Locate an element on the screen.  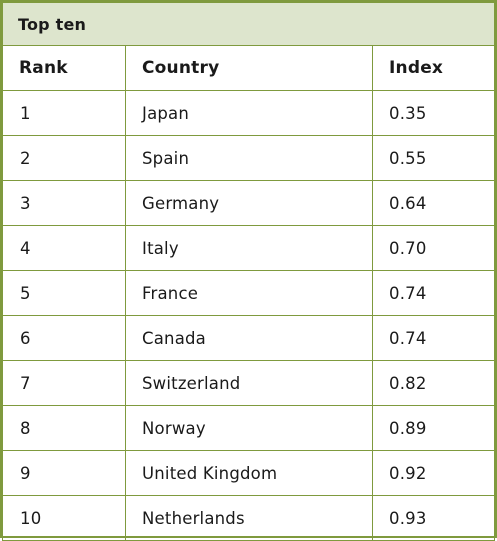
cell-country: Japan is located at coordinates (249, 113).